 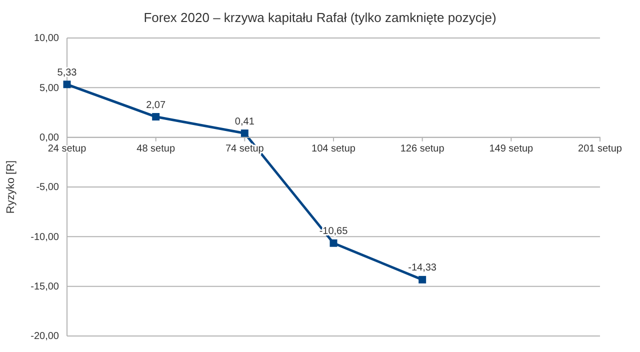 I want to click on x-tick-label: 126 setup, so click(x=422, y=148).